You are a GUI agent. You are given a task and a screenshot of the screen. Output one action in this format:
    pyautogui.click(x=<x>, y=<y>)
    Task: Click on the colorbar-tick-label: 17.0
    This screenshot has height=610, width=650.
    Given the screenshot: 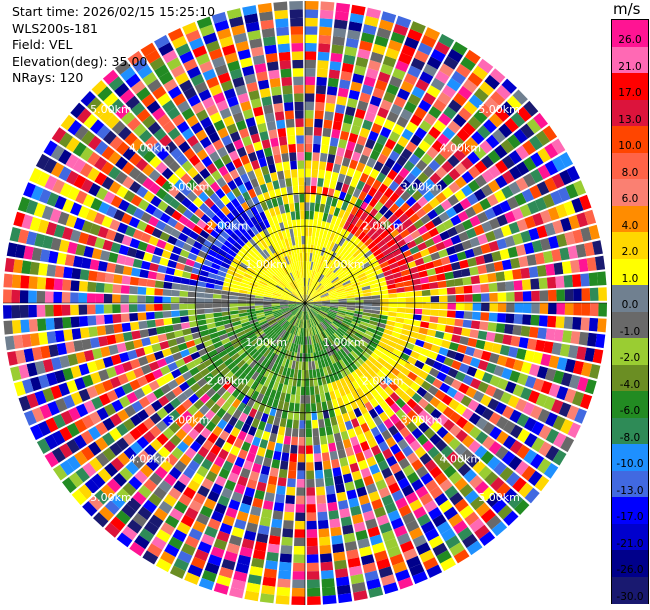 What is the action you would take?
    pyautogui.click(x=630, y=93)
    